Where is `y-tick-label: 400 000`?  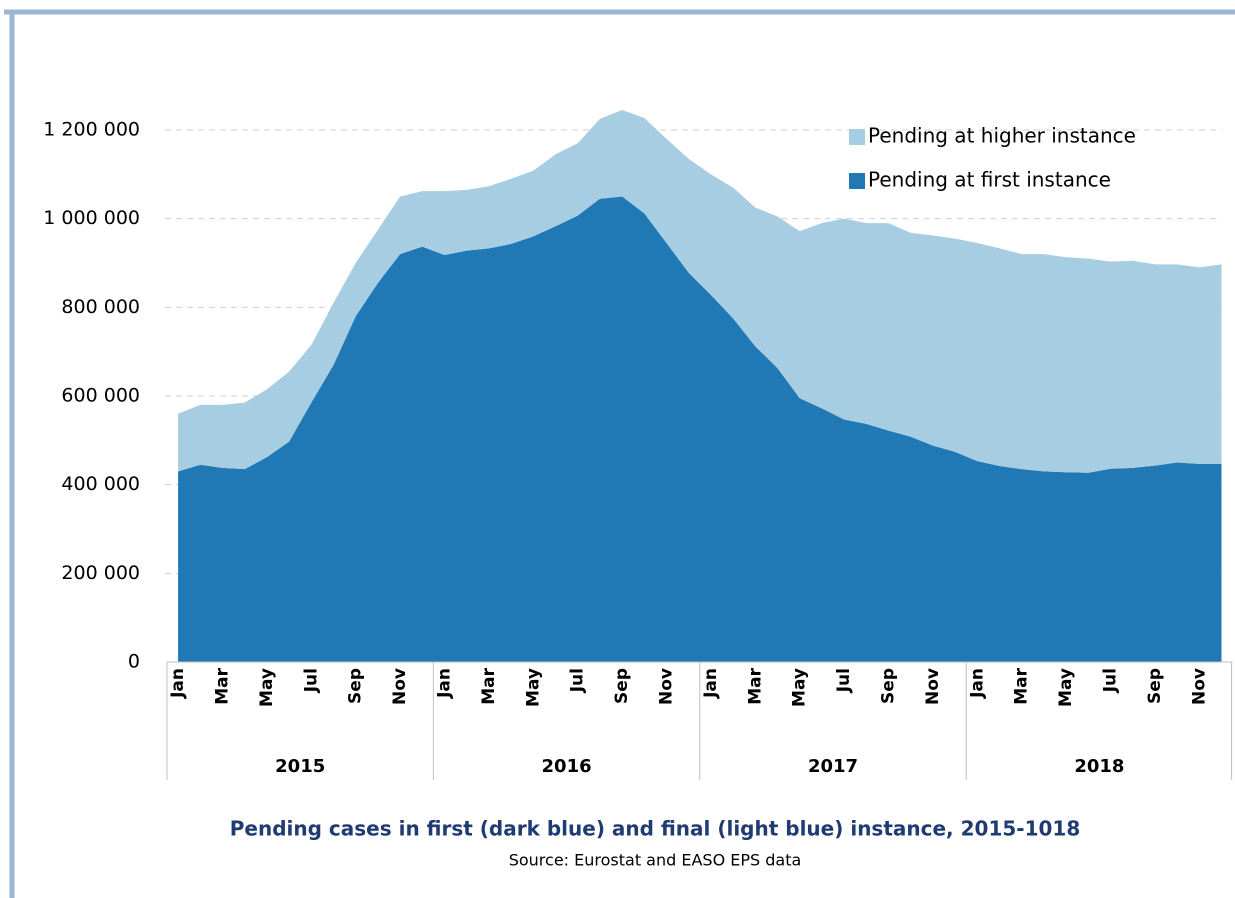
y-tick-label: 400 000 is located at coordinates (100, 484).